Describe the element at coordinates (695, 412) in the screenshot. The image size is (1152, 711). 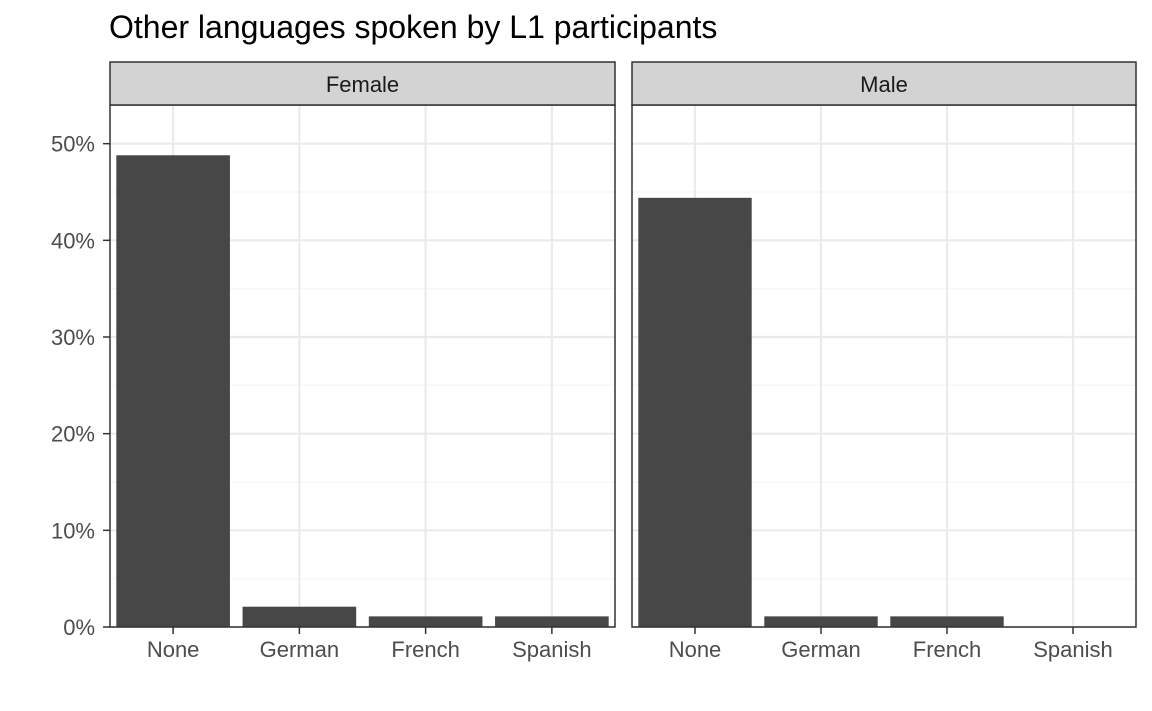
I see `bar-male-none` at that location.